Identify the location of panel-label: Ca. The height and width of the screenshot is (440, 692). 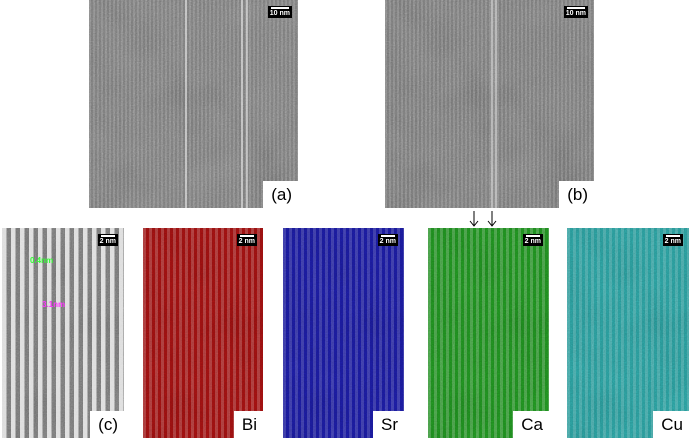
(531, 424).